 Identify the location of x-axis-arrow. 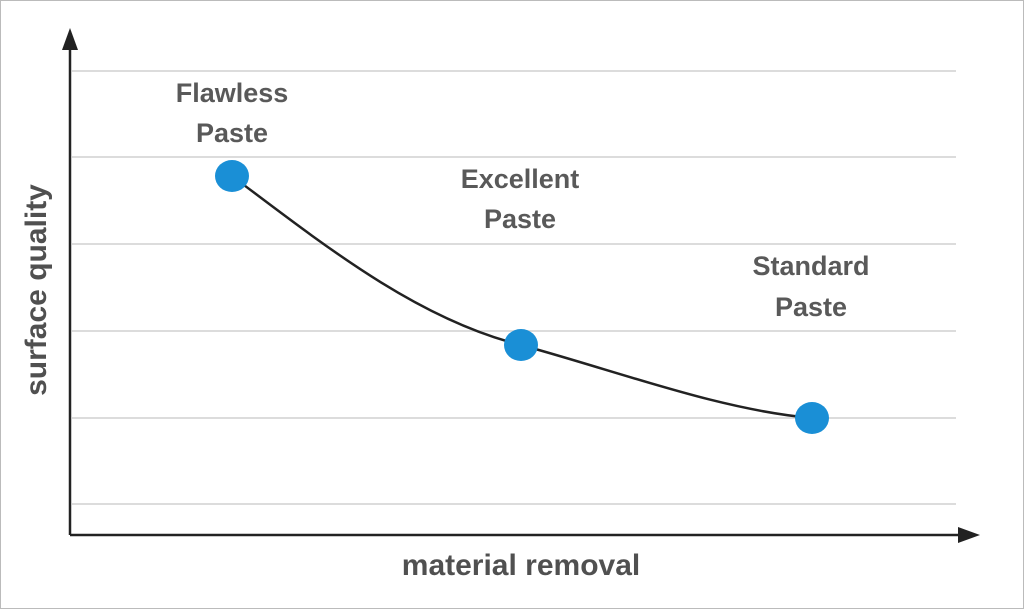
(969, 535).